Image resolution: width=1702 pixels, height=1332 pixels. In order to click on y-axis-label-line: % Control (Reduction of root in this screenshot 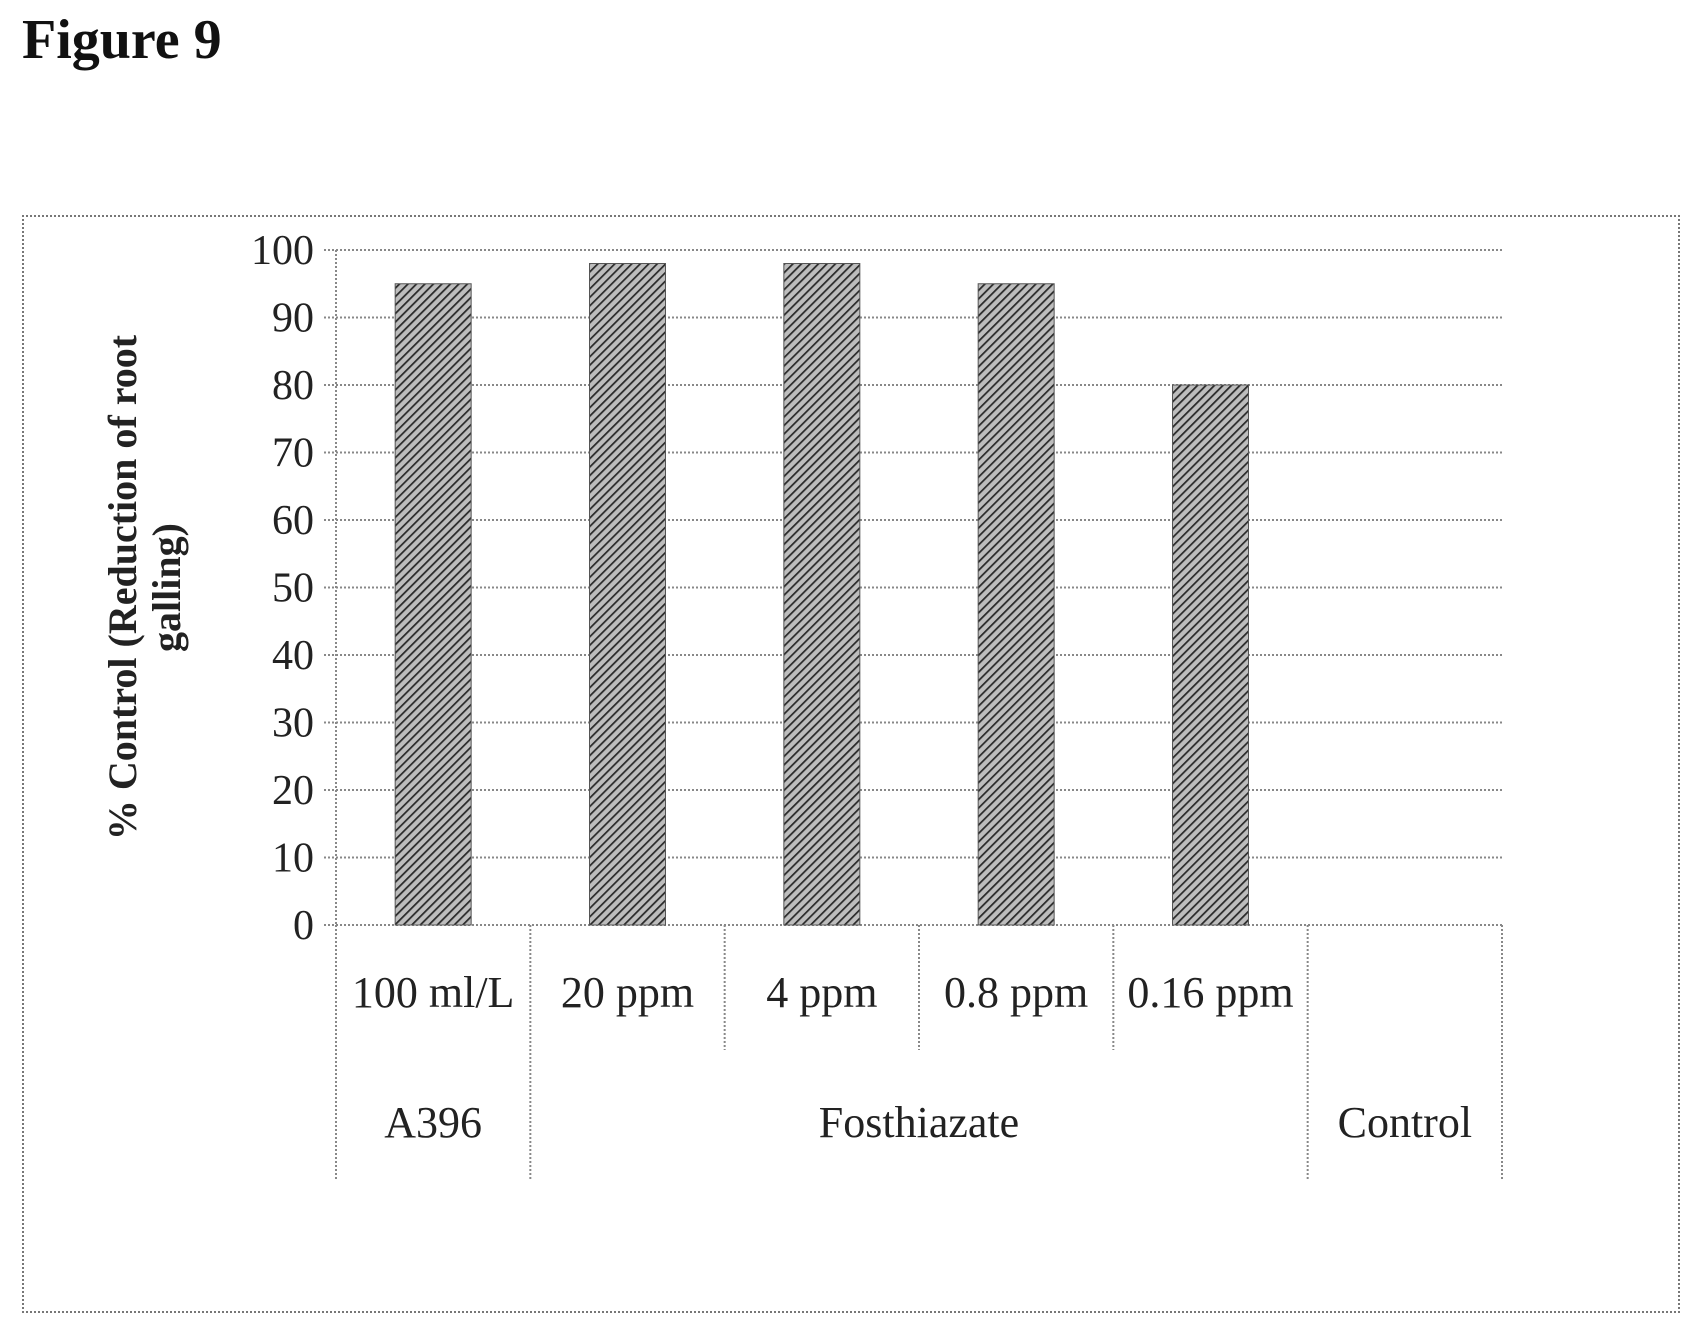, I will do `click(122, 587)`.